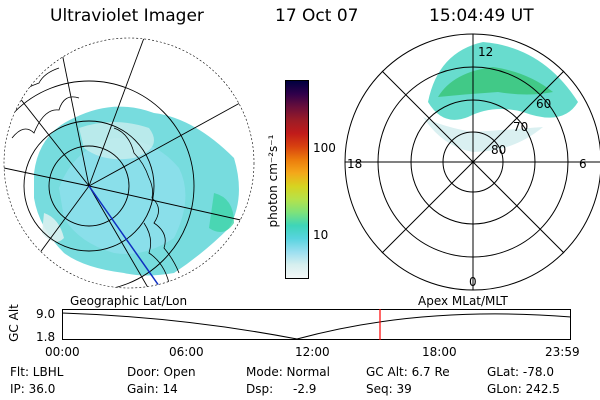 Image resolution: width=600 pixels, height=400 pixels. Describe the element at coordinates (355, 164) in the screenshot. I see `mlt-label-18: 18` at that location.